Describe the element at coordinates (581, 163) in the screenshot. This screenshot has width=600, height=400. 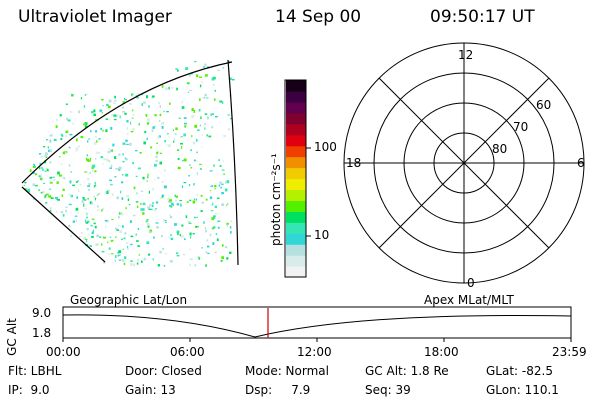
I see `mlt-label-6: 6` at that location.